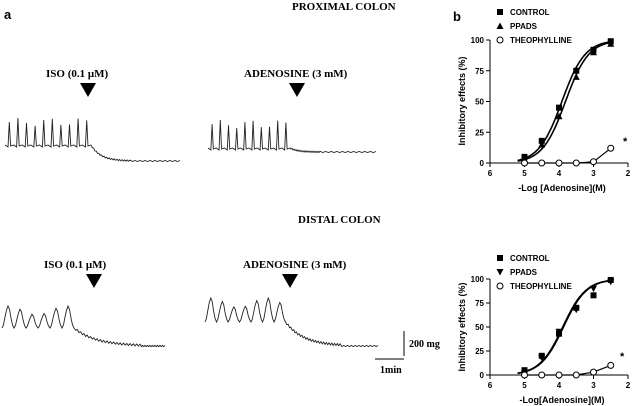  I want to click on chart-distal-annotation: *, so click(622, 357).